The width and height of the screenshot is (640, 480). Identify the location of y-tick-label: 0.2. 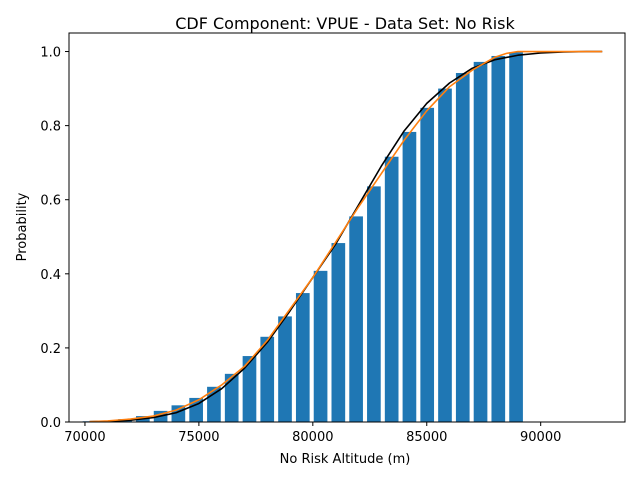
(50, 349).